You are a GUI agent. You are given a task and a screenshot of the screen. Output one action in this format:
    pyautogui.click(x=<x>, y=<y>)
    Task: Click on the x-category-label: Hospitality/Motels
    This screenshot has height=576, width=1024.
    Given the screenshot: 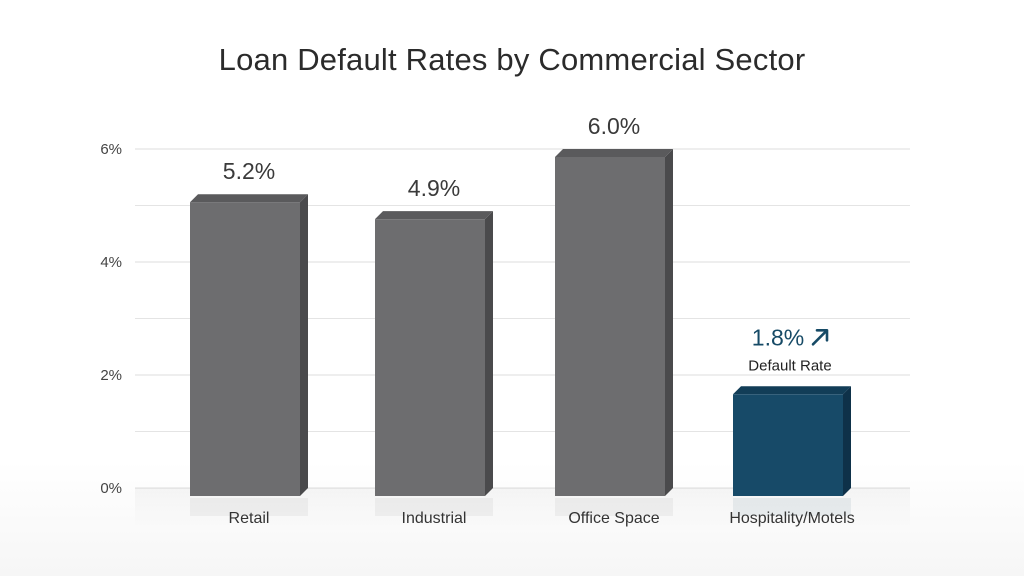 What is the action you would take?
    pyautogui.click(x=791, y=518)
    